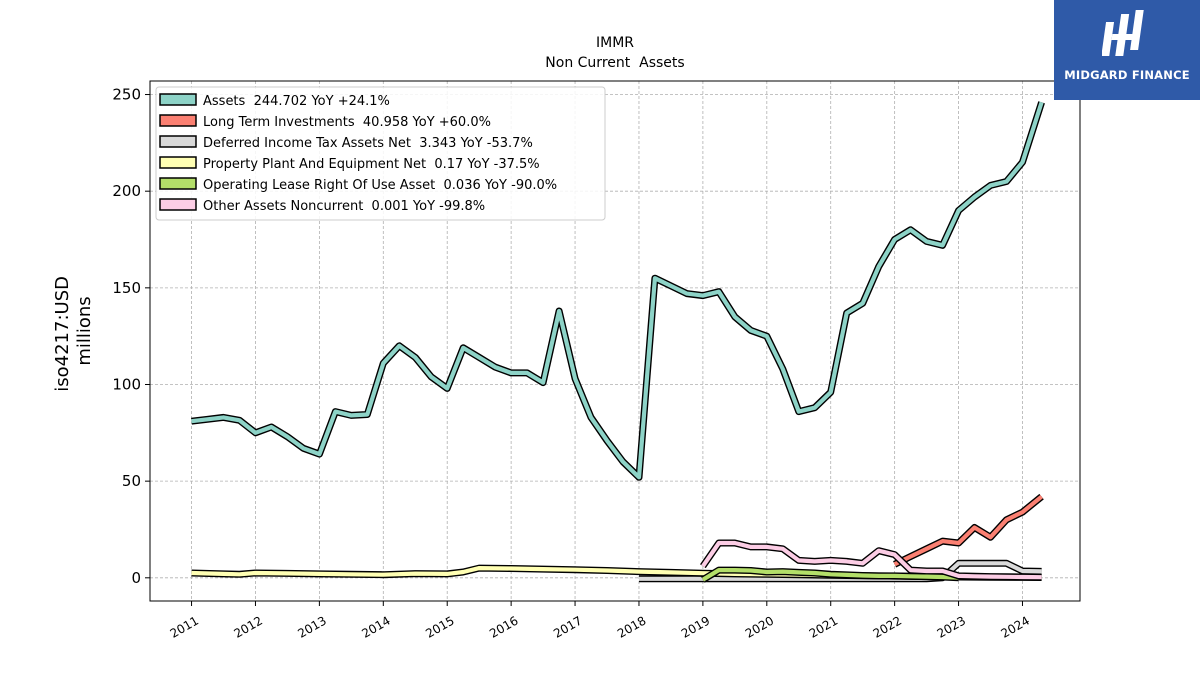 The image size is (1200, 675). Describe the element at coordinates (503, 626) in the screenshot. I see `x-tick-label: 2016` at that location.